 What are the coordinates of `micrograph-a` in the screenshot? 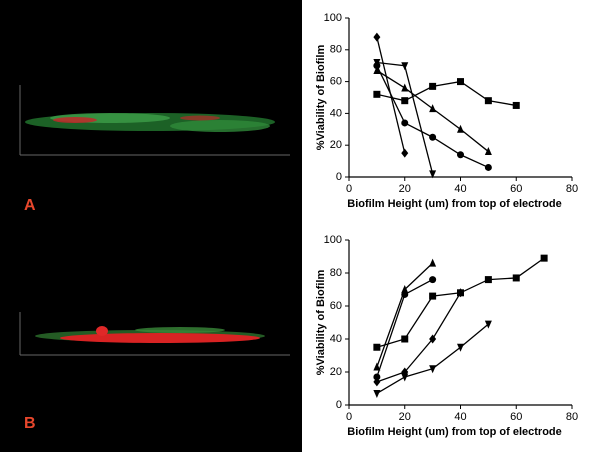 It's located at (154, 120).